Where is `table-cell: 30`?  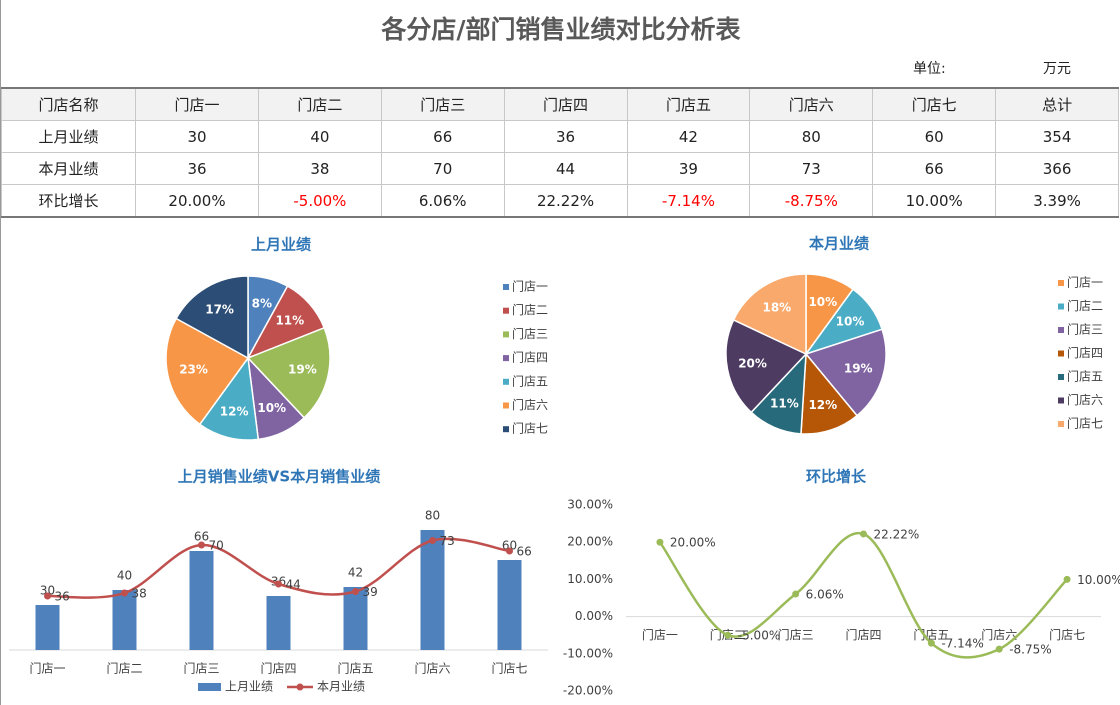 table-cell: 30 is located at coordinates (197, 136).